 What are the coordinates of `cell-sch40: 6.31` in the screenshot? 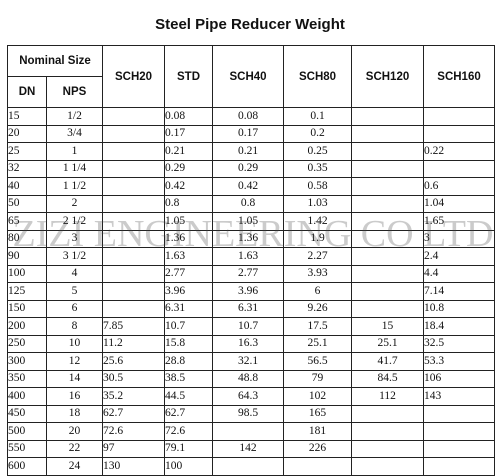 It's located at (248, 308).